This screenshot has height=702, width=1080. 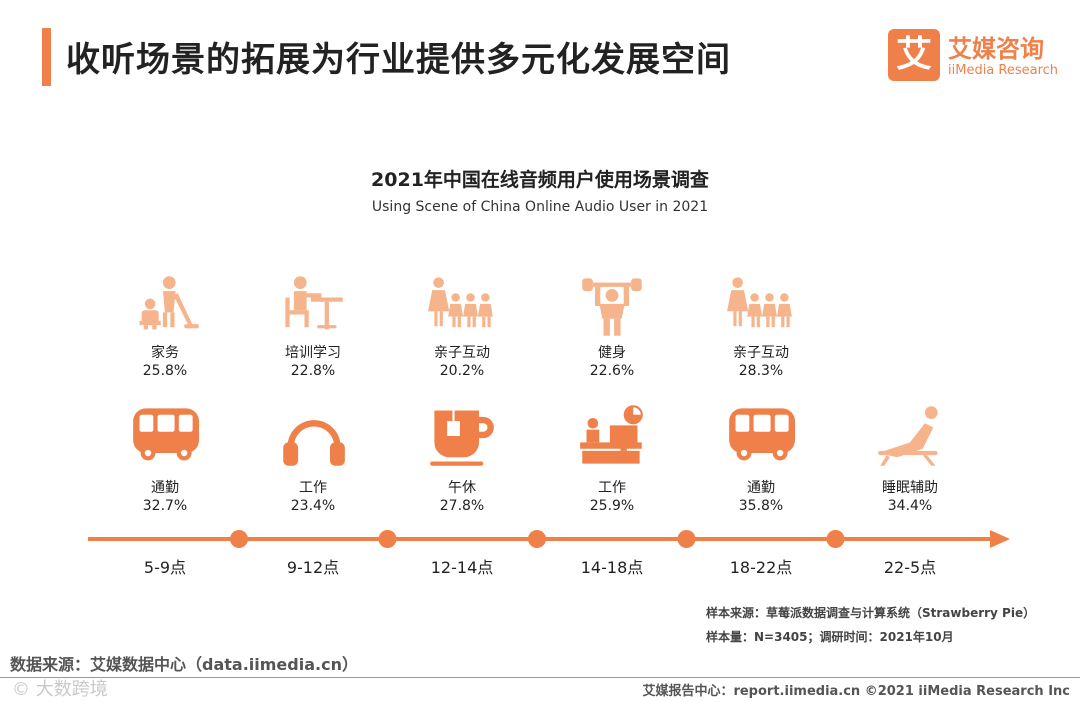 What do you see at coordinates (314, 303) in the screenshot?
I see `study-icon` at bounding box center [314, 303].